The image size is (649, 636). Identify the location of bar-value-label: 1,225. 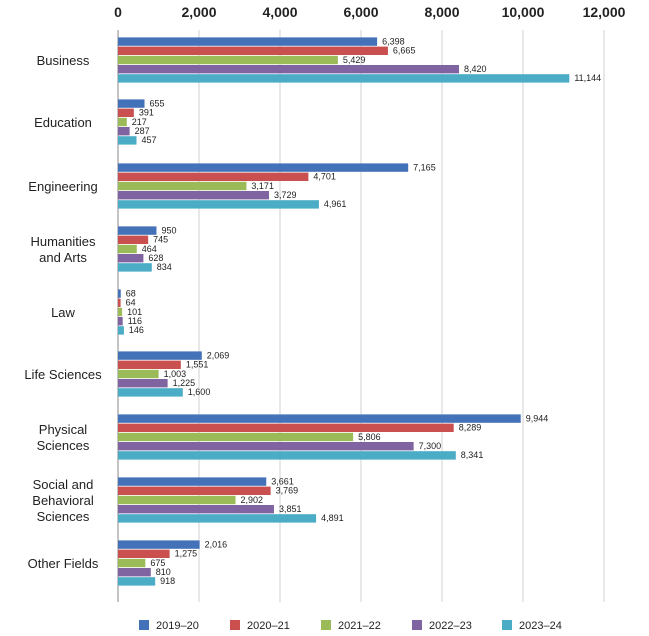
(184, 383).